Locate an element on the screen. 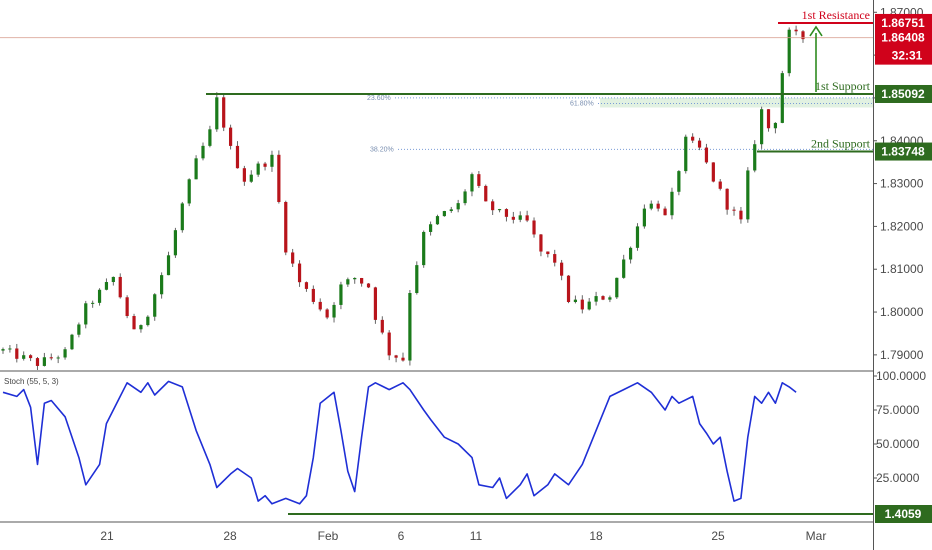 This screenshot has height=550, width=932. level-2-tag is located at coordinates (903, 93).